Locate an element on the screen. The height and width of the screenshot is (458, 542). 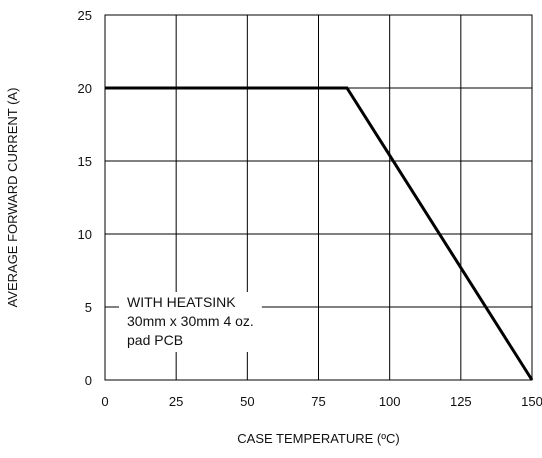
x-tick-label: 150 is located at coordinates (531, 401).